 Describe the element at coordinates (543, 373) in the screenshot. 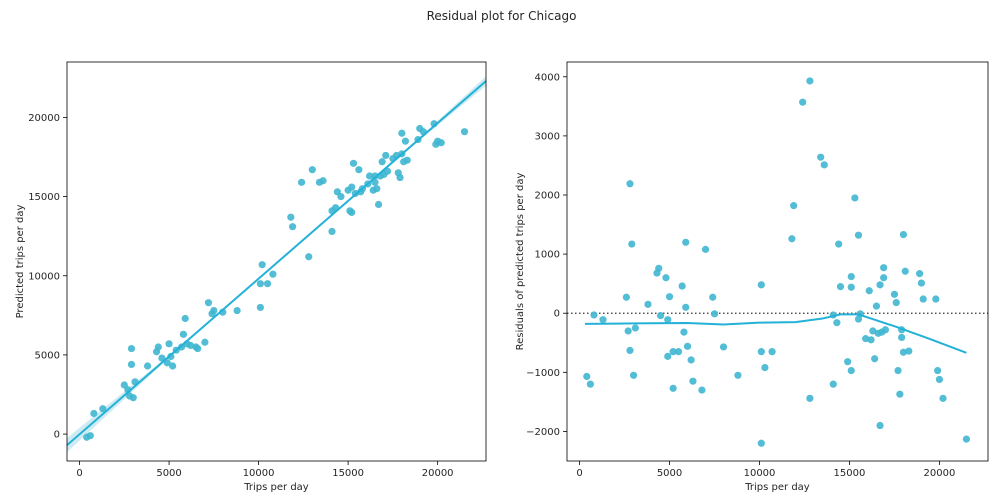

I see `y-tick-label: −1000` at that location.